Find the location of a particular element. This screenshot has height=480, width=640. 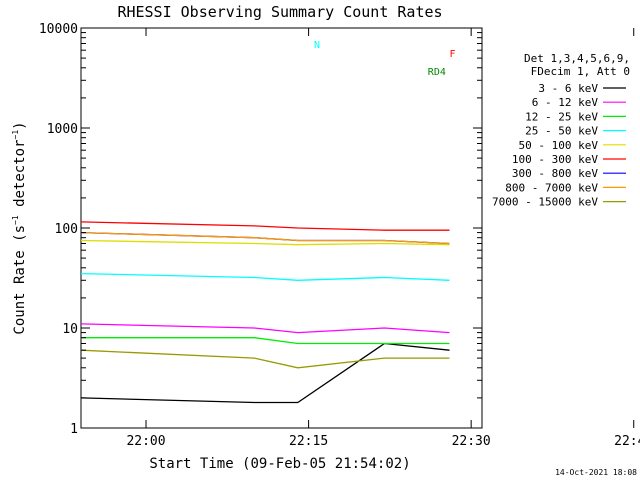

flag-label-1: F is located at coordinates (452, 54).